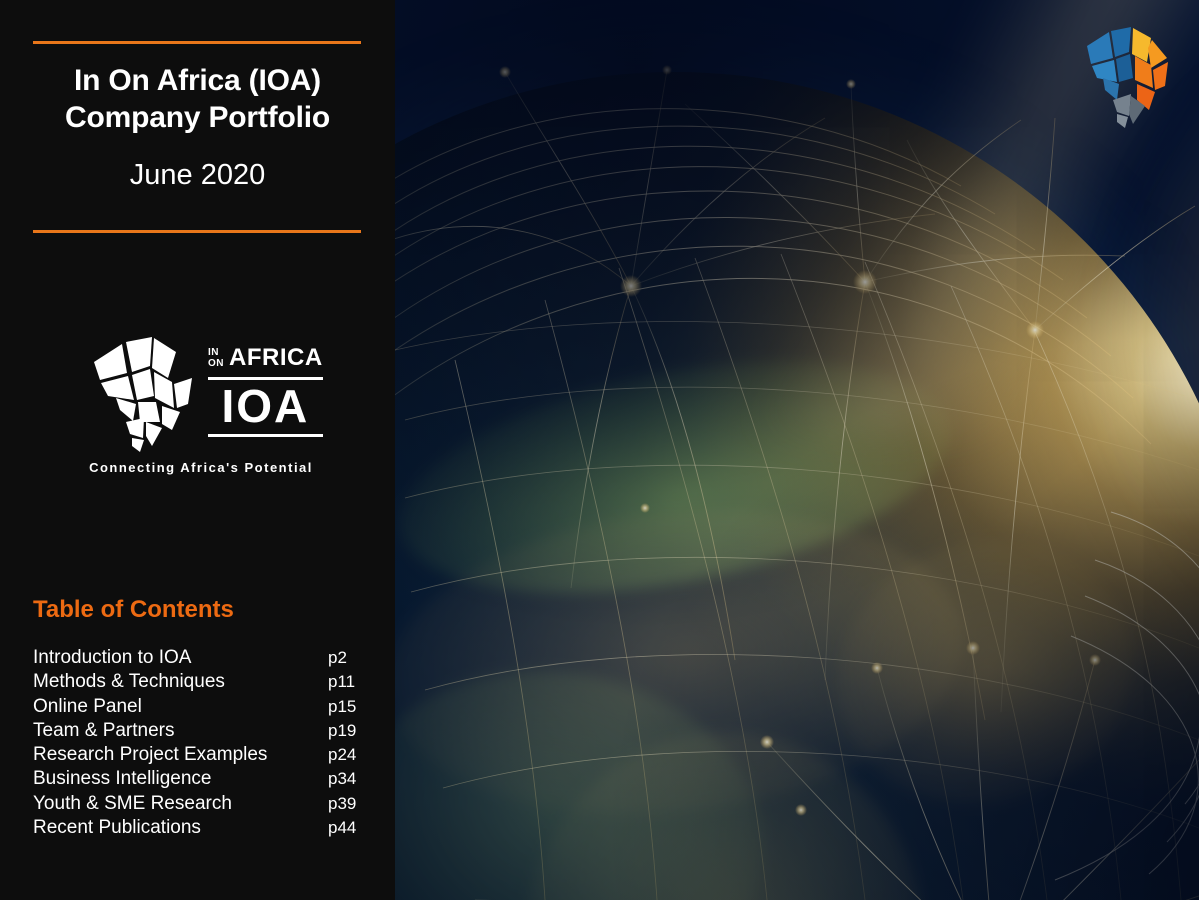  Describe the element at coordinates (104, 730) in the screenshot. I see `toc-item-label: Team & Partners` at that location.